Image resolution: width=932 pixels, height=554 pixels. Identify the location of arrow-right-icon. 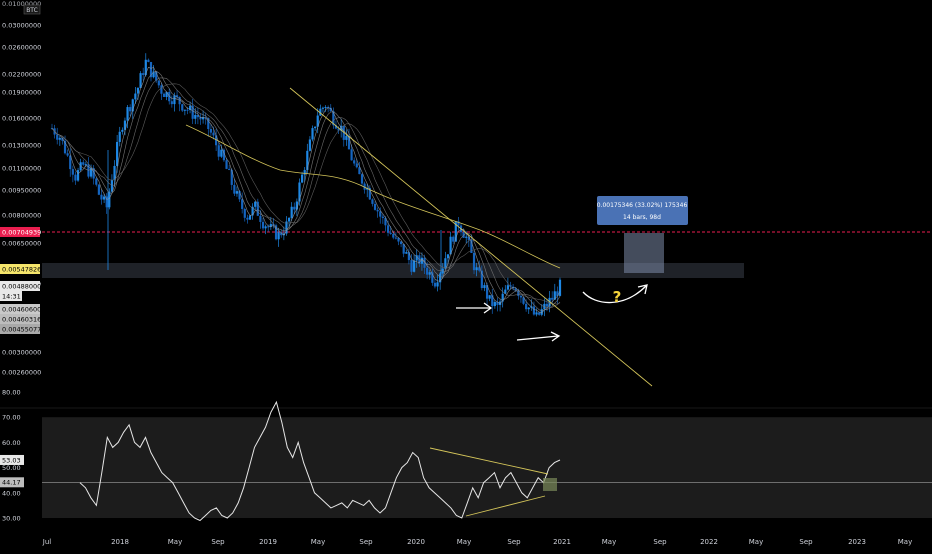
(538, 336).